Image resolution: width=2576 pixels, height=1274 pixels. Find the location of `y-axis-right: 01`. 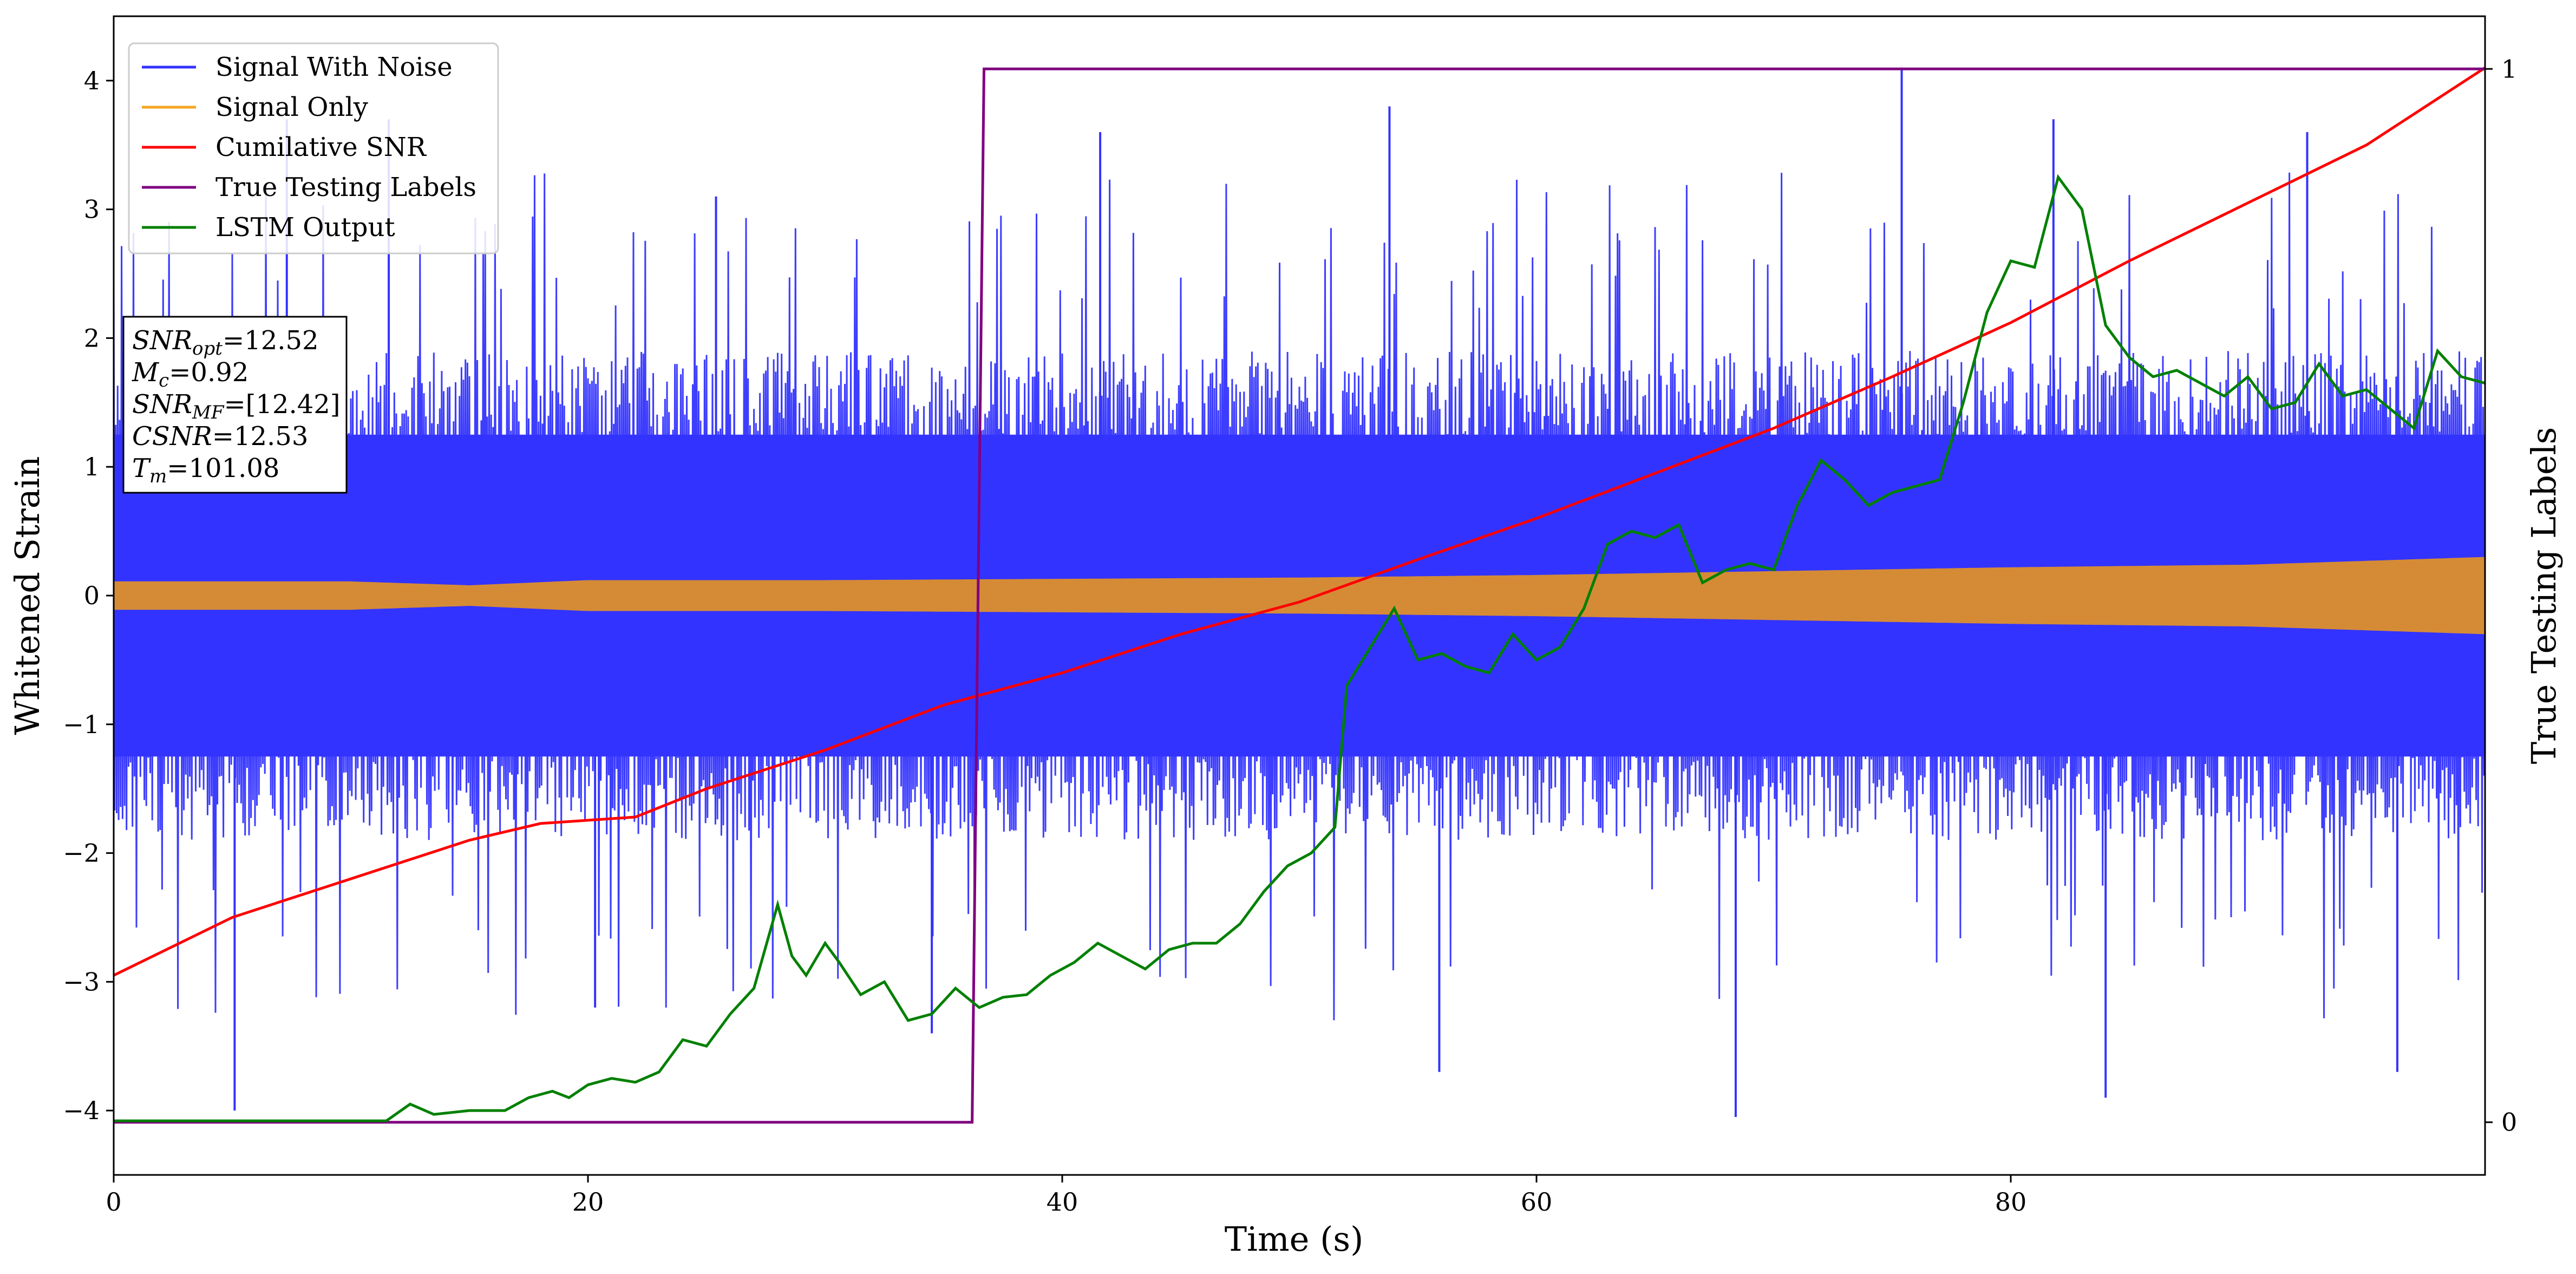

y-axis-right: 01 is located at coordinates (2501, 595).